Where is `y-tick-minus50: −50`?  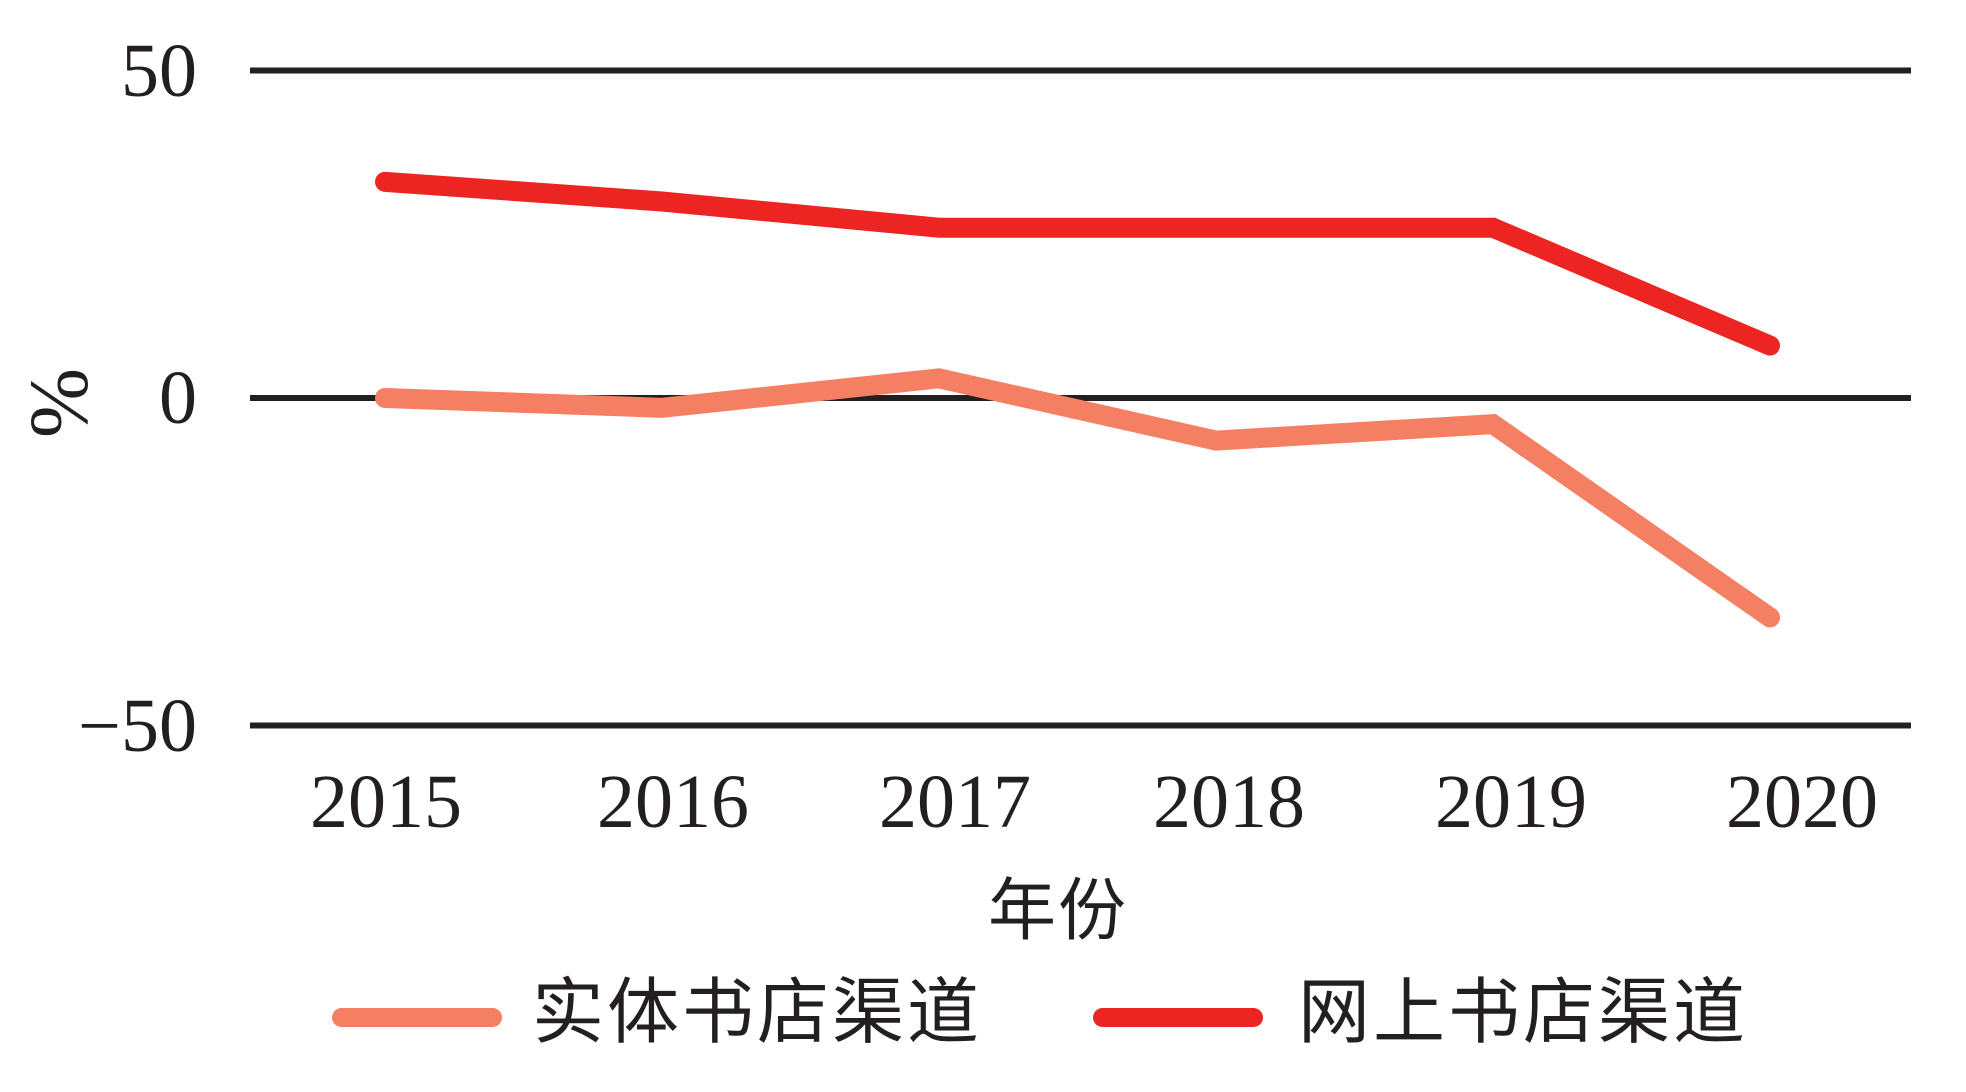
y-tick-minus50: −50 is located at coordinates (137, 725).